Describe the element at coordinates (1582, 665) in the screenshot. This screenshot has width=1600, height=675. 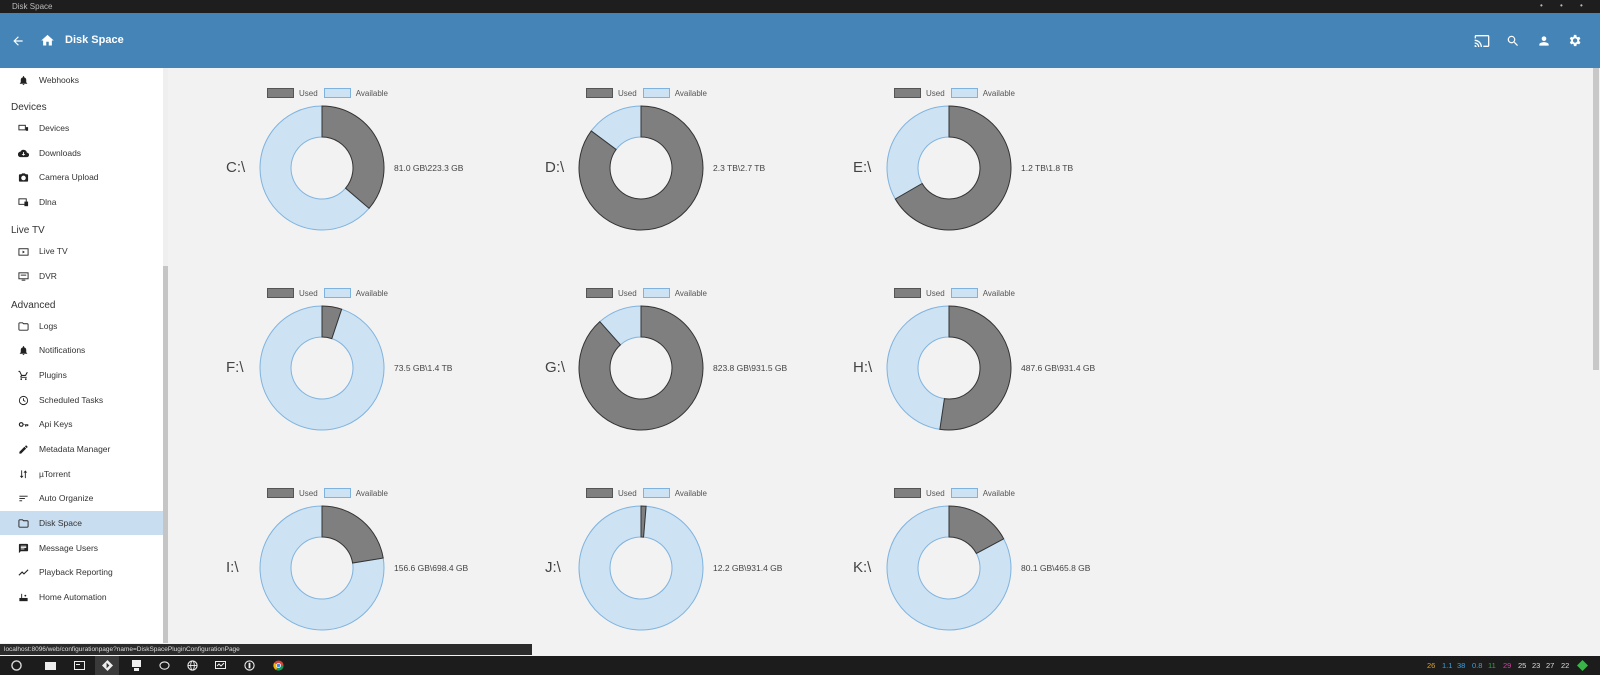
I see `tray-status-icon` at that location.